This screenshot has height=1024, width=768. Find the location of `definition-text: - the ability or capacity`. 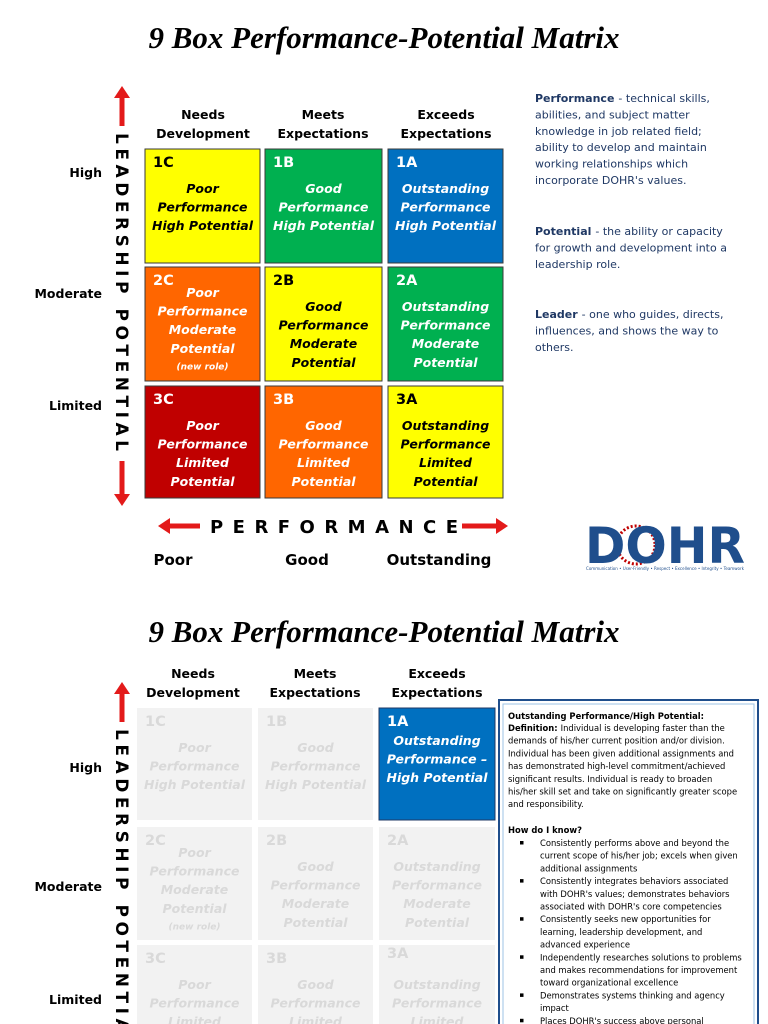

definition-text: - the ability or capacity is located at coordinates (659, 231).